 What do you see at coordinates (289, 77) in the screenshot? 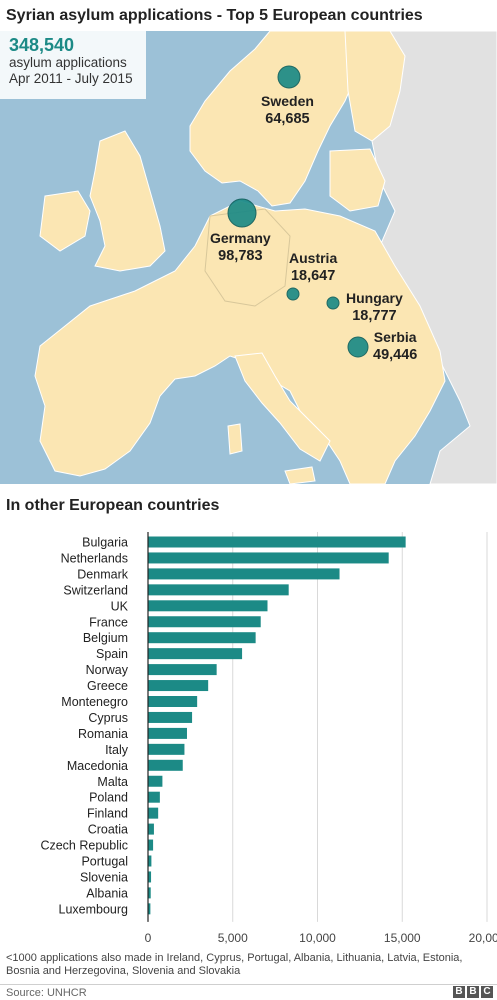
I see `sweden-bubble` at bounding box center [289, 77].